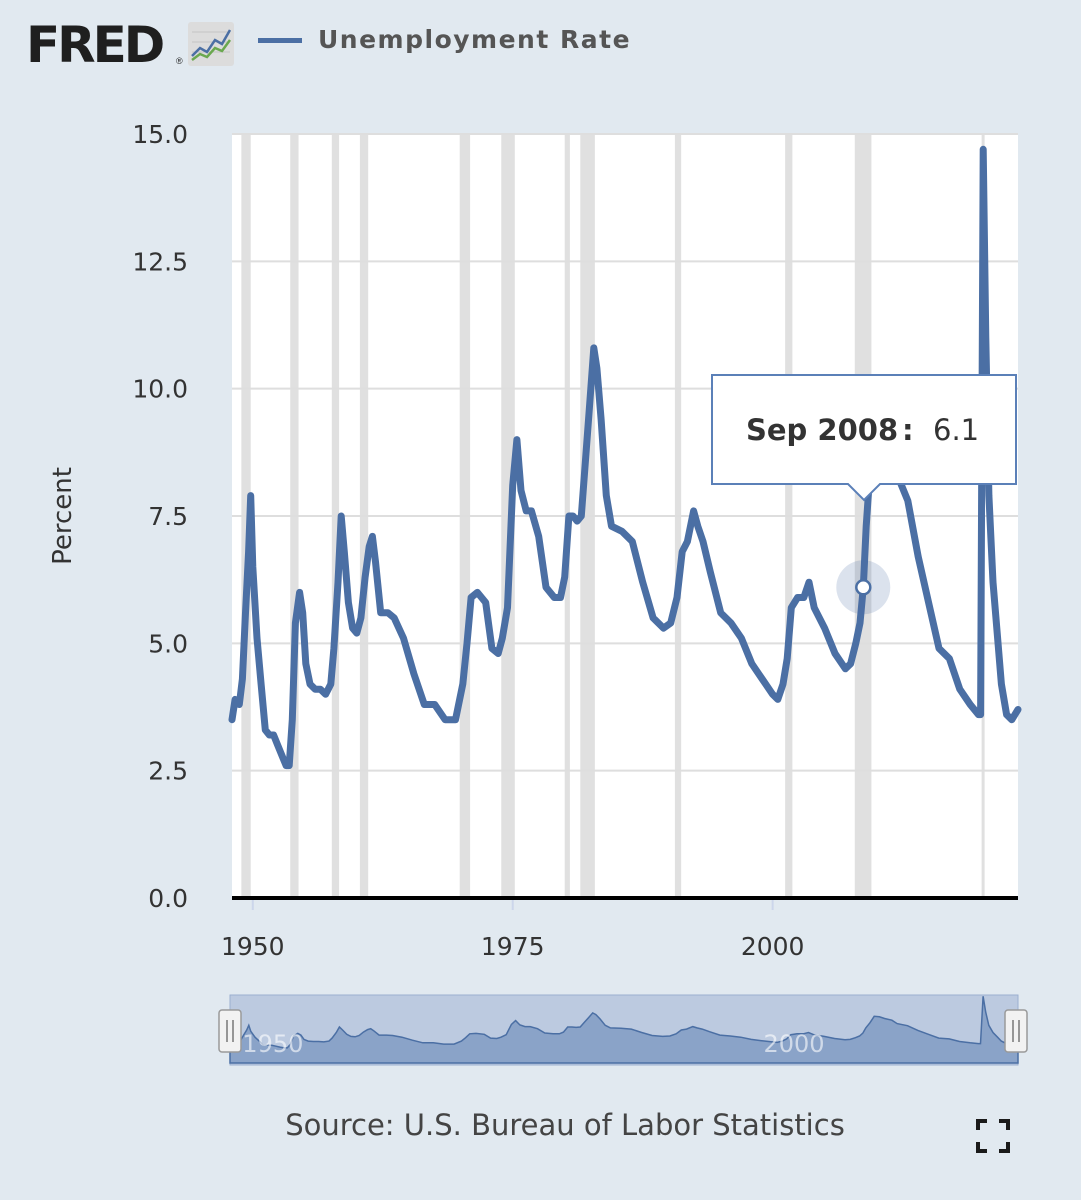 The width and height of the screenshot is (1081, 1200). I want to click on y-tick-label: 5.0, so click(168, 643).